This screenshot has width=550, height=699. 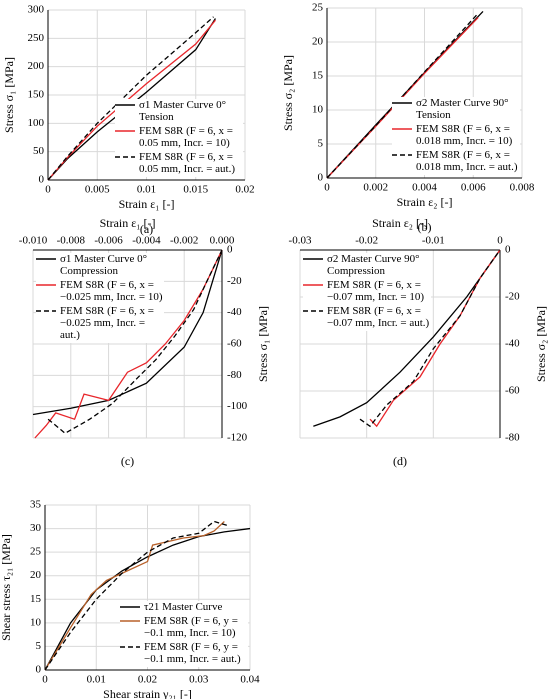 I want to click on x-tick-label: -0.006, so click(x=108, y=241).